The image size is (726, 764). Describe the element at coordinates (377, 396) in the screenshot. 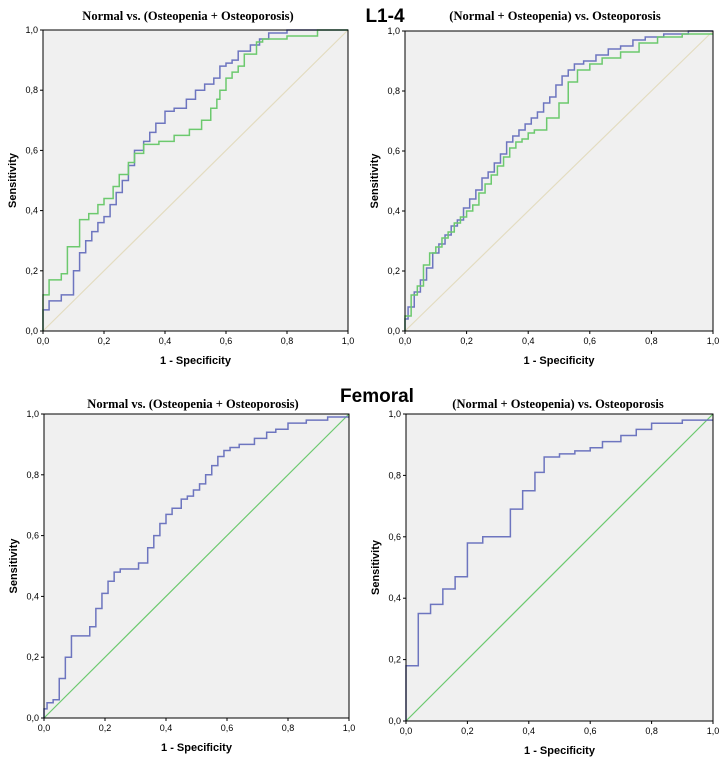

I see `section-label-femoral: Femoral` at that location.